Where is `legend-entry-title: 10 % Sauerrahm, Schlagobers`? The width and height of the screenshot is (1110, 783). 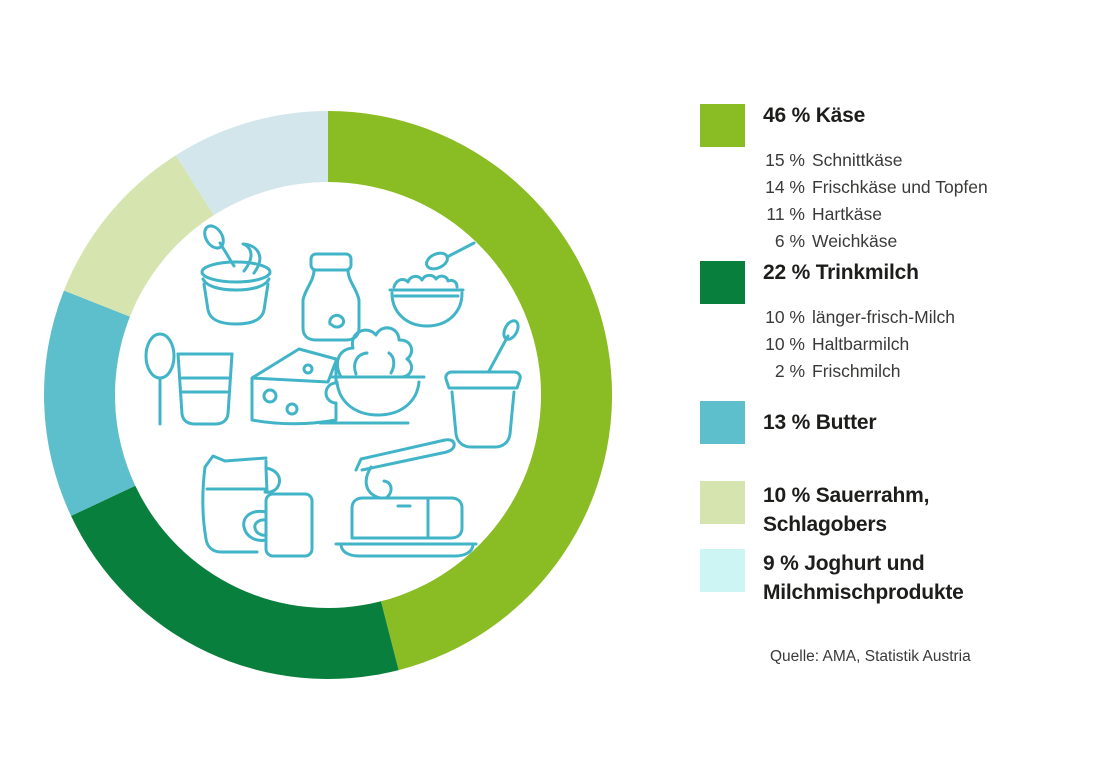
legend-entry-title: 10 % Sauerrahm, Schlagobers is located at coordinates (846, 510).